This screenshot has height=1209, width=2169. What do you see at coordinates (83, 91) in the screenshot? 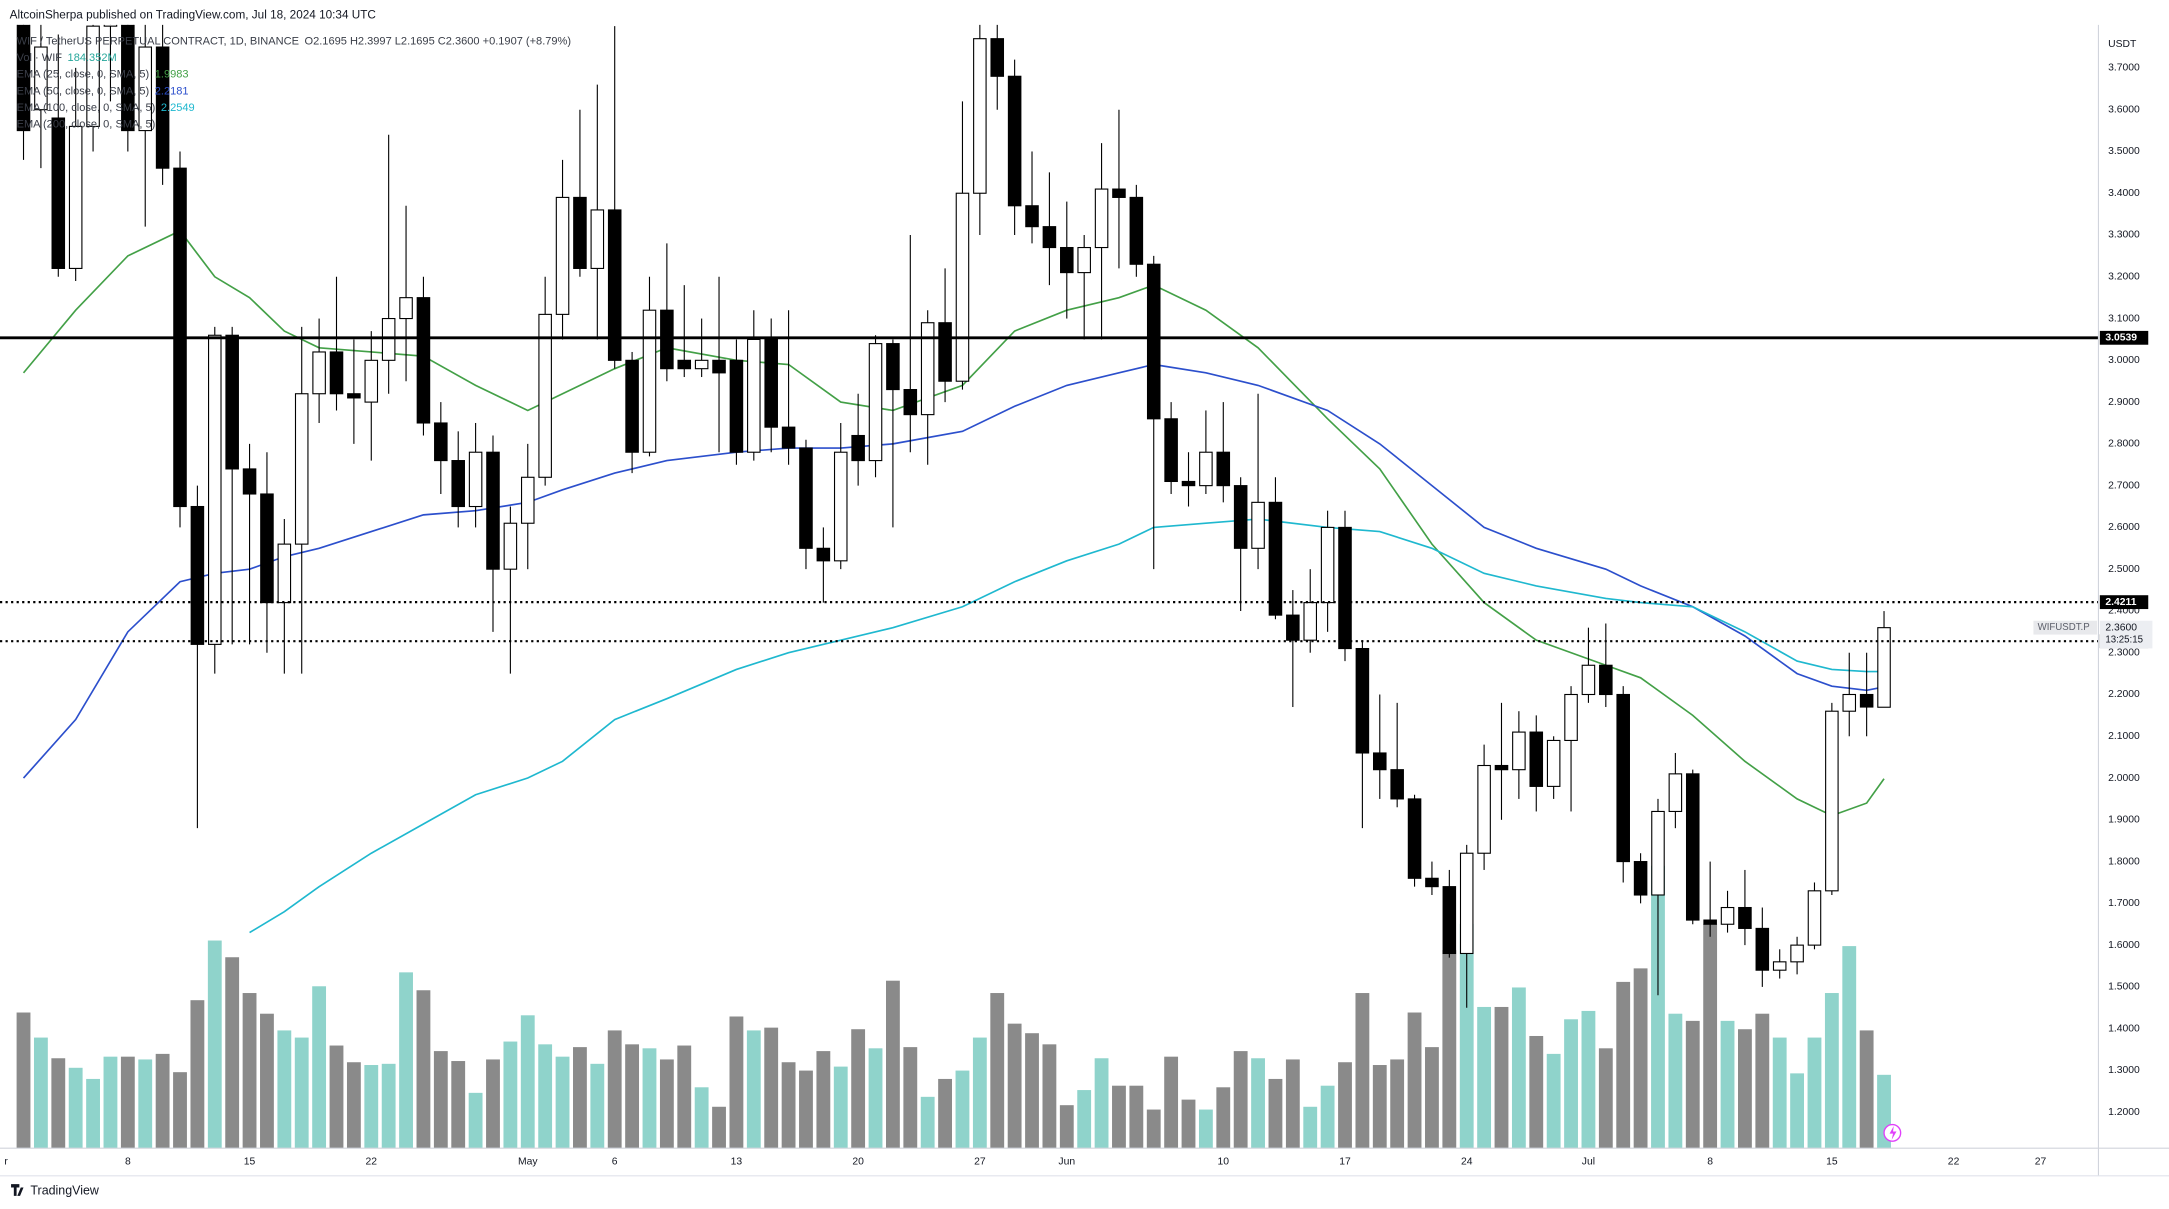
I see `legend-text: EMA (50, close, 0, SMA, 5)` at bounding box center [83, 91].